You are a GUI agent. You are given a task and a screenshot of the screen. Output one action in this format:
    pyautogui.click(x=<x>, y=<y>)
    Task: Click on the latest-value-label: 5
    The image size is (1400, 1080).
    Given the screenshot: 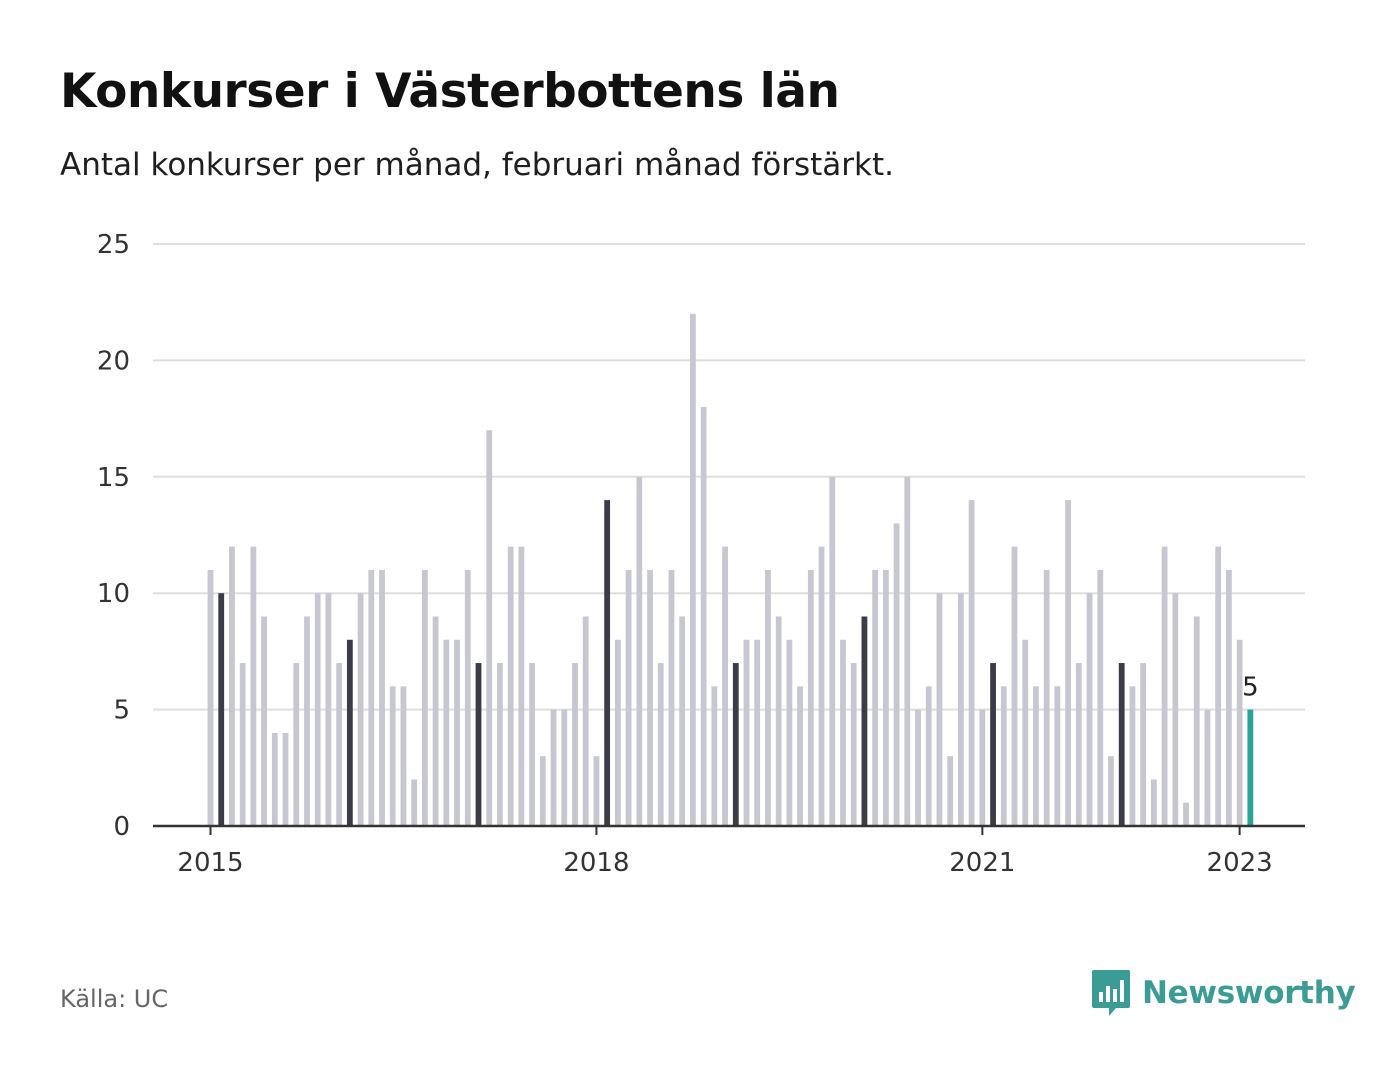 What is the action you would take?
    pyautogui.click(x=1250, y=688)
    